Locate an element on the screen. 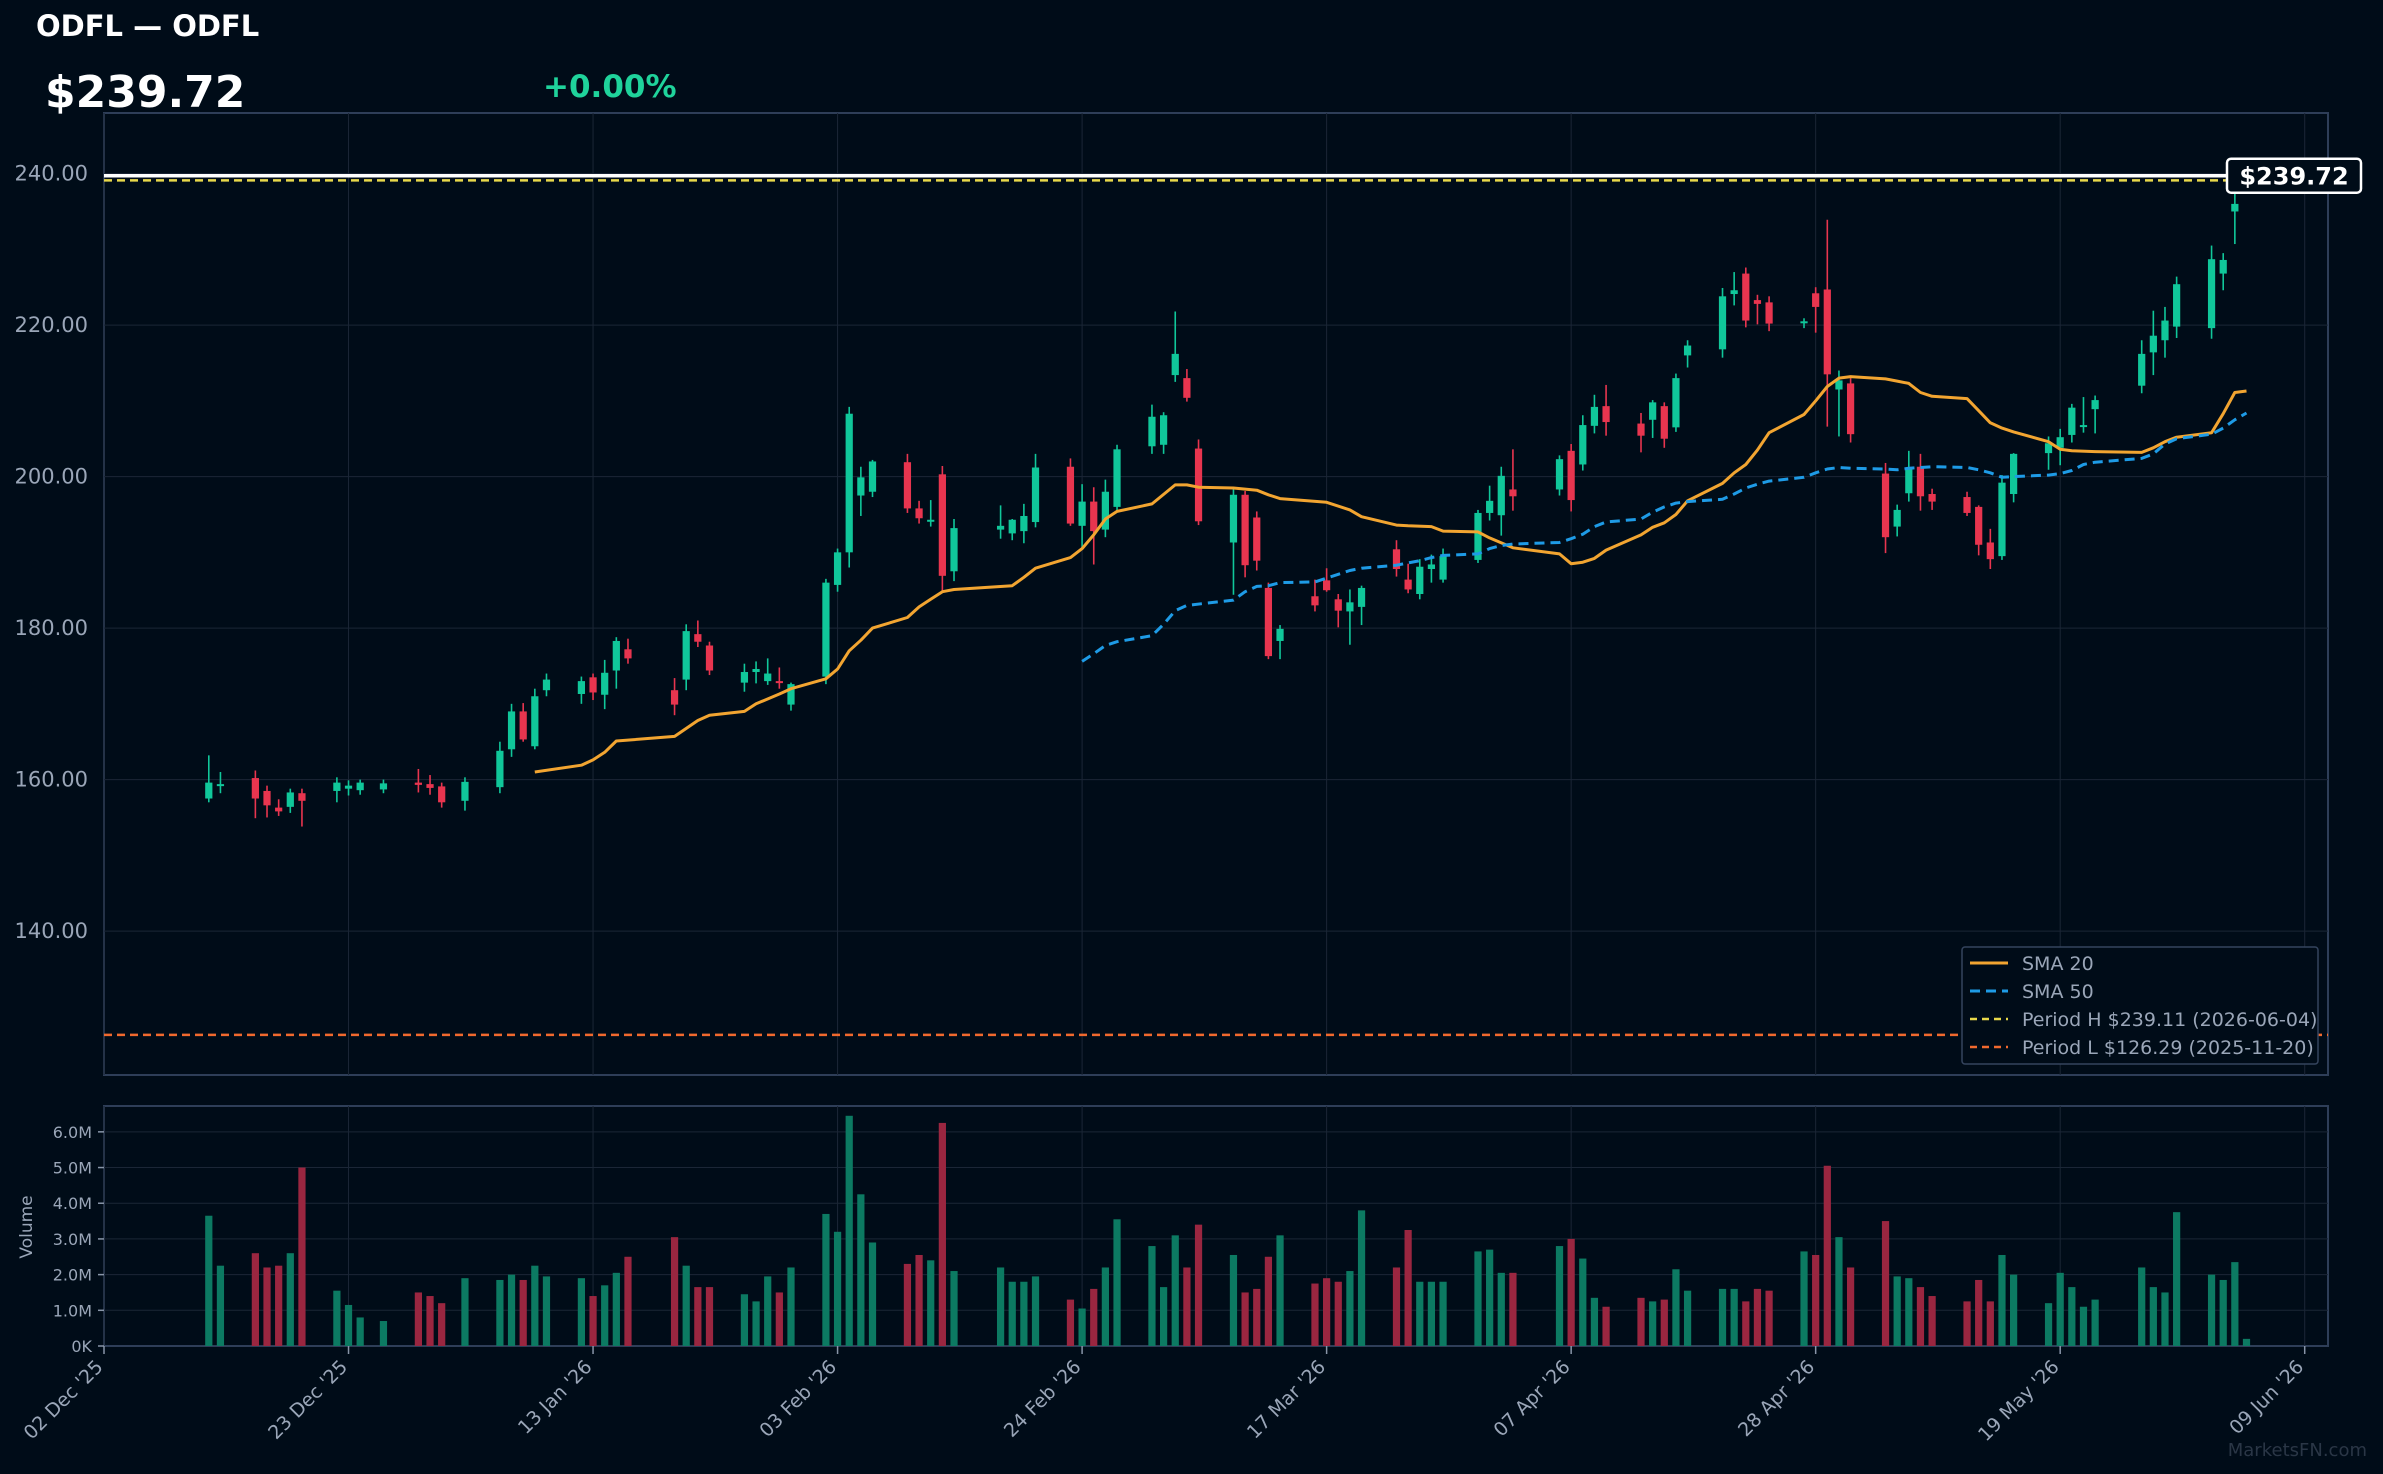 This screenshot has width=2383, height=1474. legend-item-period-low: Period L $126.29 (2025-11-20) is located at coordinates (2168, 1048).